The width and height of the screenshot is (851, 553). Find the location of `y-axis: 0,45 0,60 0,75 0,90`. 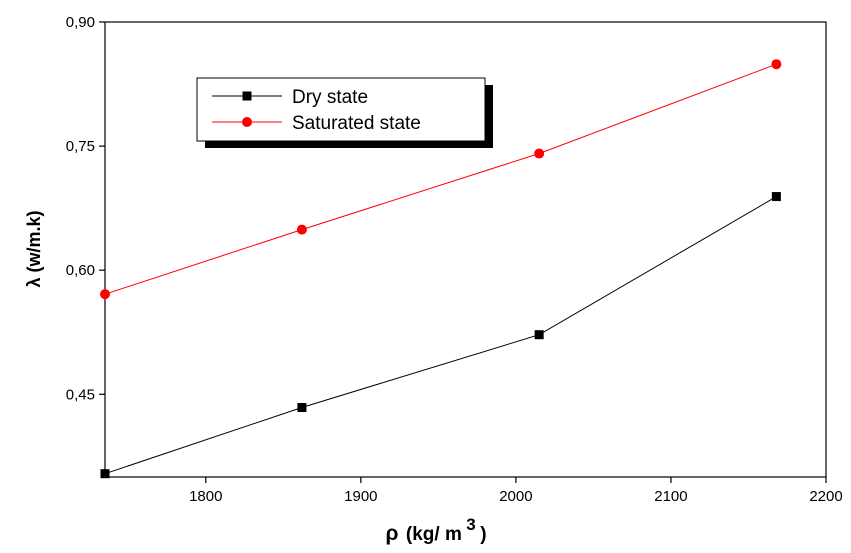

y-axis: 0,45 0,60 0,75 0,90 is located at coordinates (85, 208).